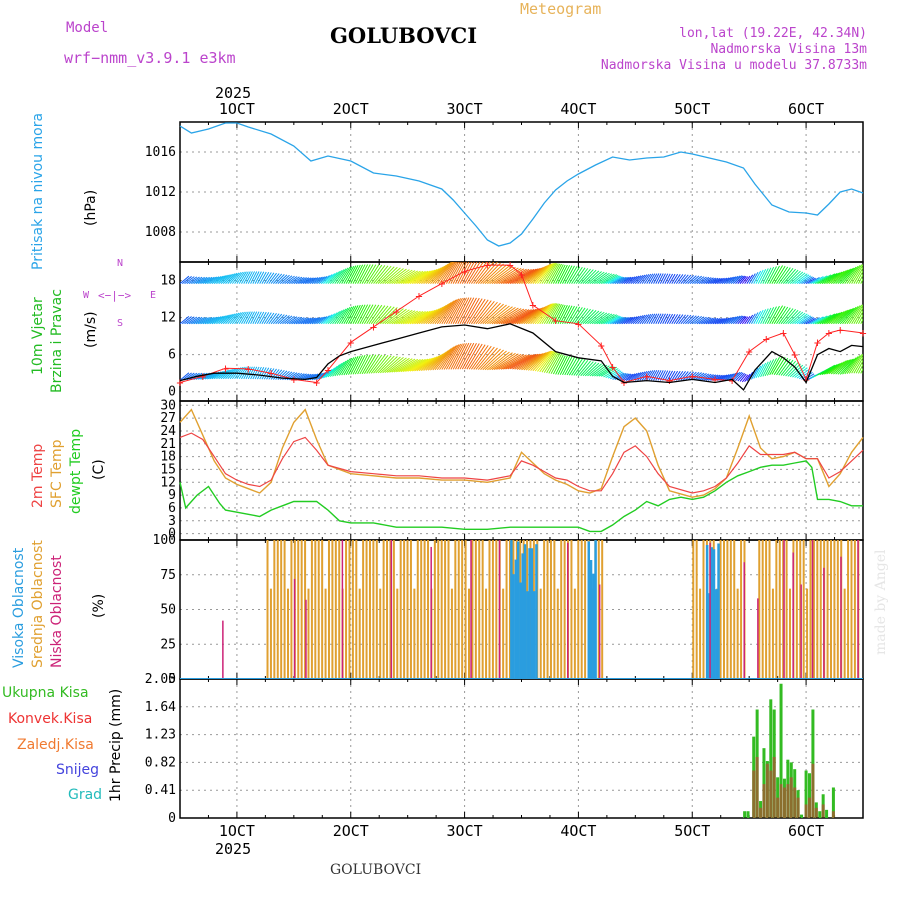 This screenshot has height=900, width=900. I want to click on model-elevation-label: Nadmorska Visina u modelu 37.8733m, so click(733, 65).